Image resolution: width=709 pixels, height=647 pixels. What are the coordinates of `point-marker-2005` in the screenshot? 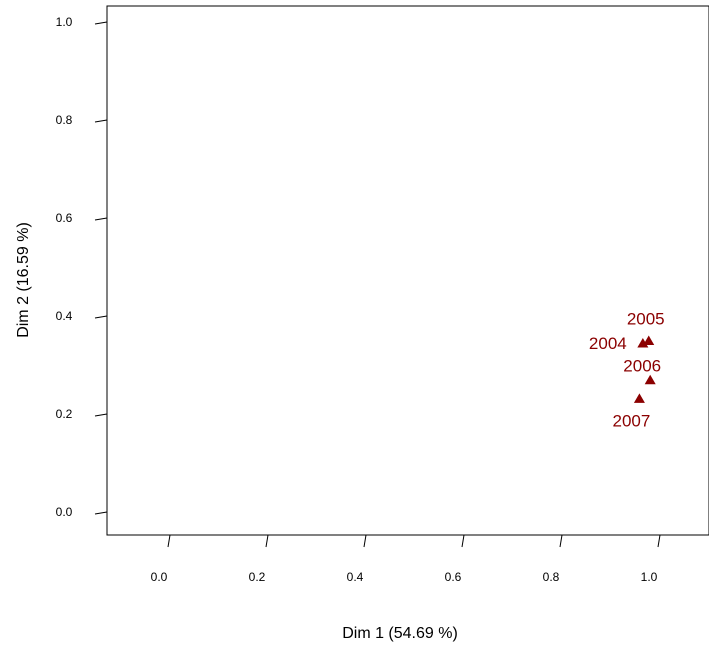 It's located at (649, 340).